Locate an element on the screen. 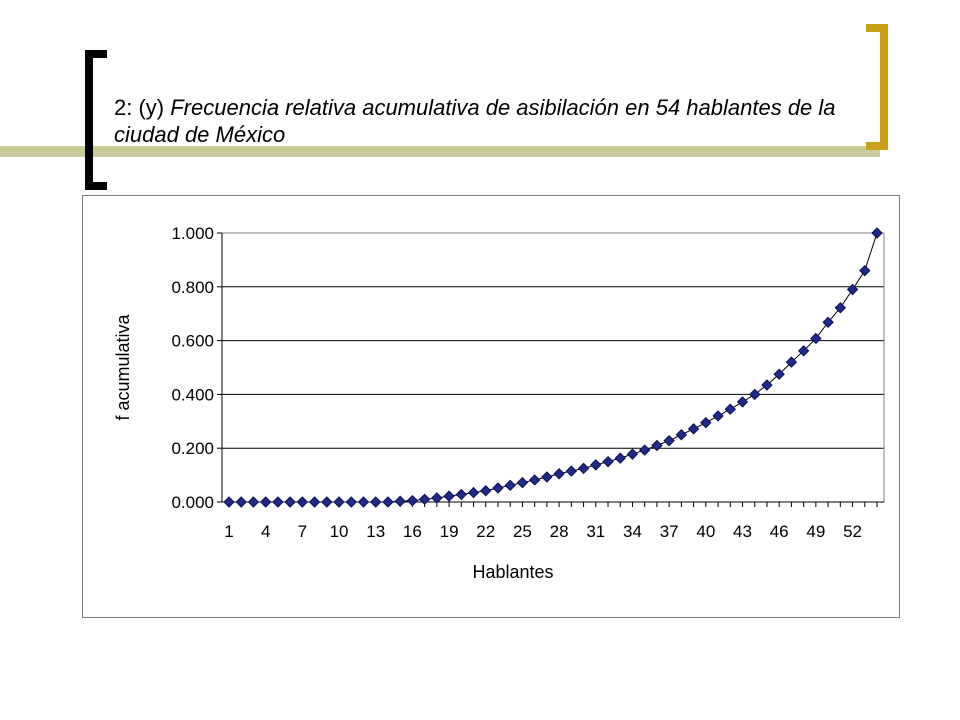 Image resolution: width=960 pixels, height=720 pixels. x-tick-label: 52 is located at coordinates (852, 531).